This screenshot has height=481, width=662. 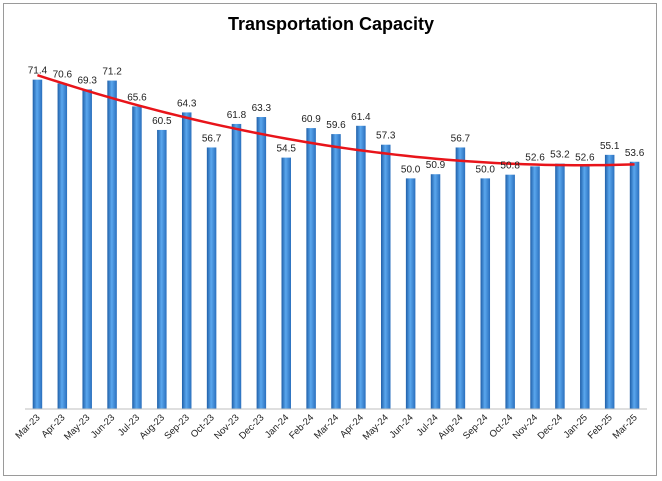 I want to click on data-label-May-24: 57.3, so click(x=386, y=136).